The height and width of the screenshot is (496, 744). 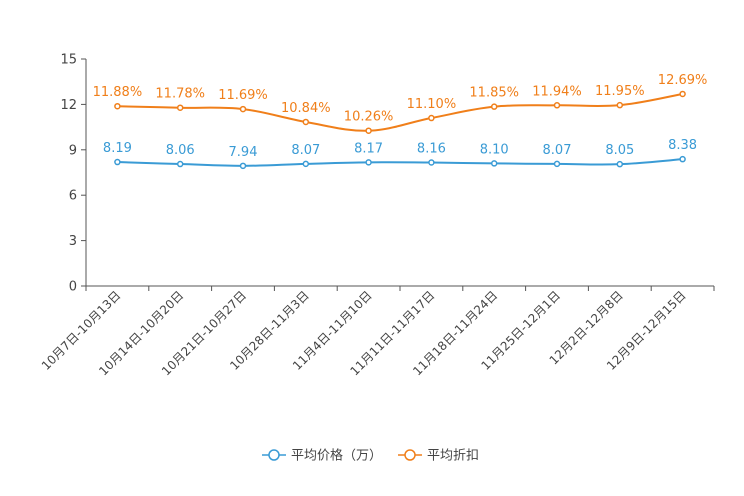 What do you see at coordinates (117, 148) in the screenshot?
I see `data-label: 8.19` at bounding box center [117, 148].